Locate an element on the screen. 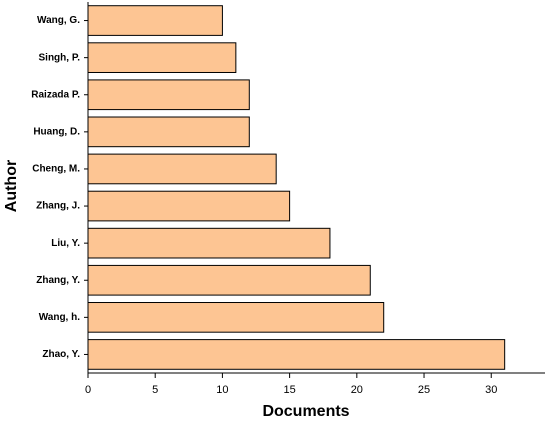 The height and width of the screenshot is (423, 550). x-tick-label: 25 is located at coordinates (424, 390).